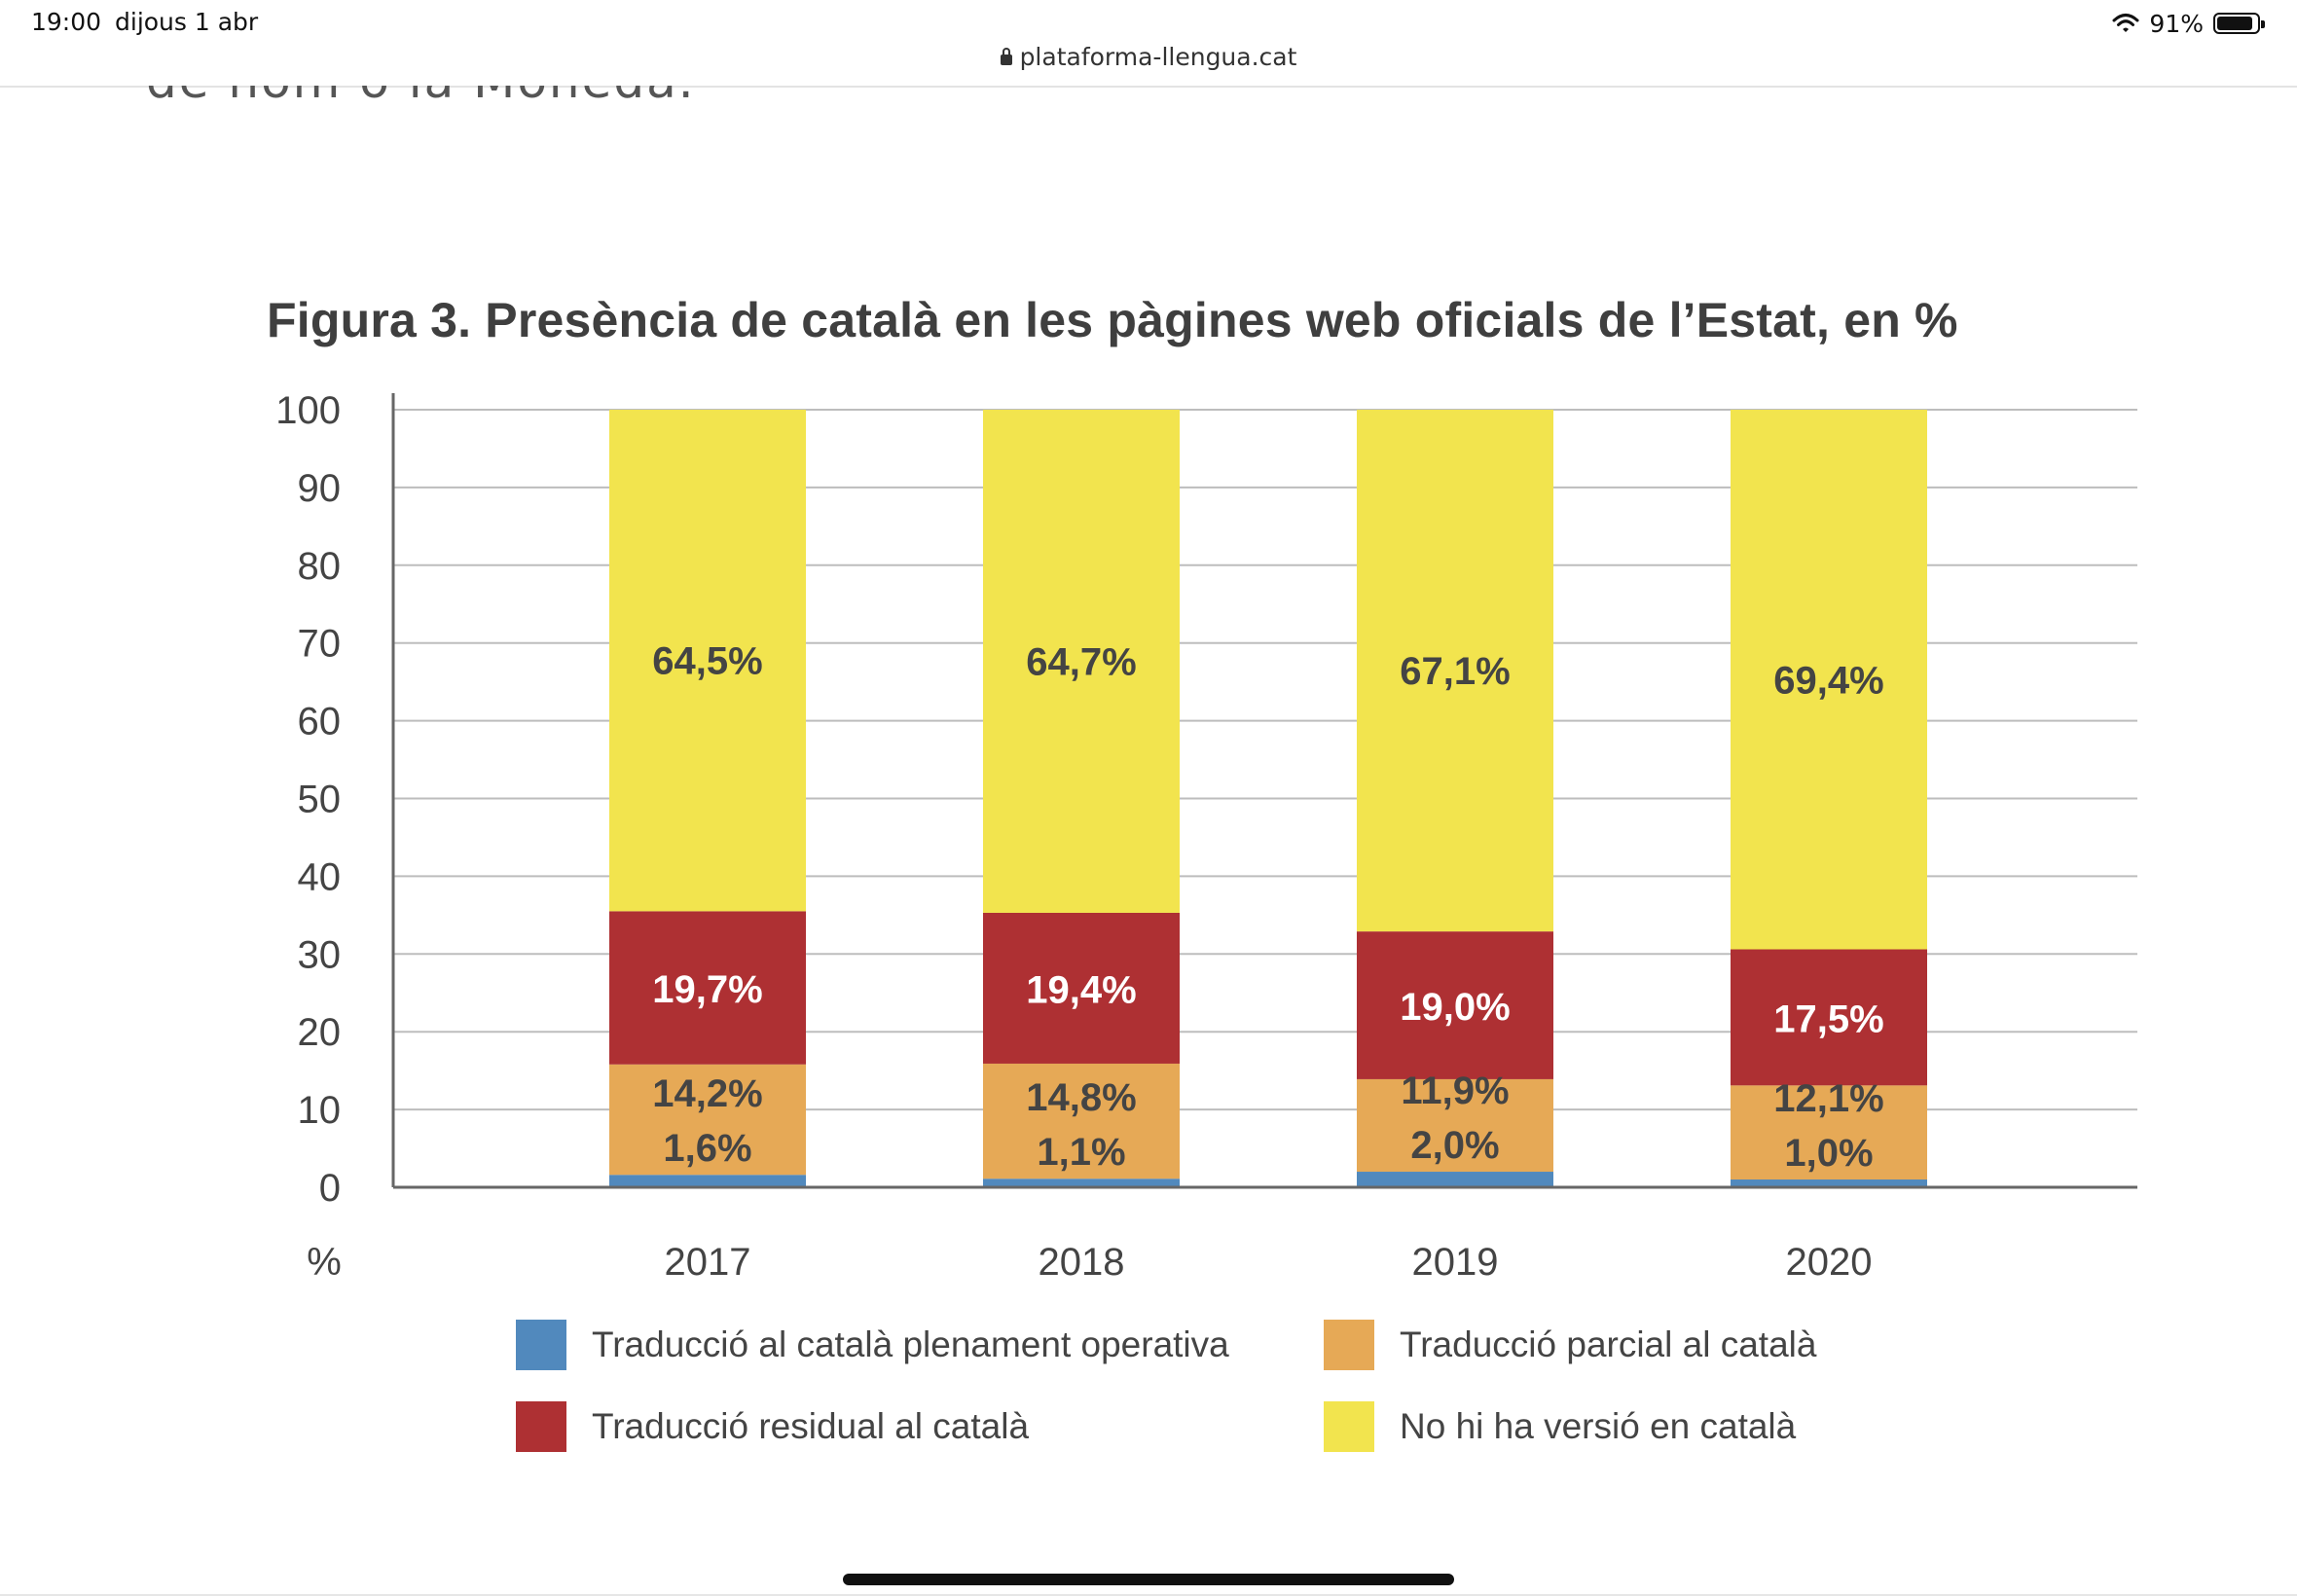  I want to click on y-tick-label: 100, so click(308, 411).